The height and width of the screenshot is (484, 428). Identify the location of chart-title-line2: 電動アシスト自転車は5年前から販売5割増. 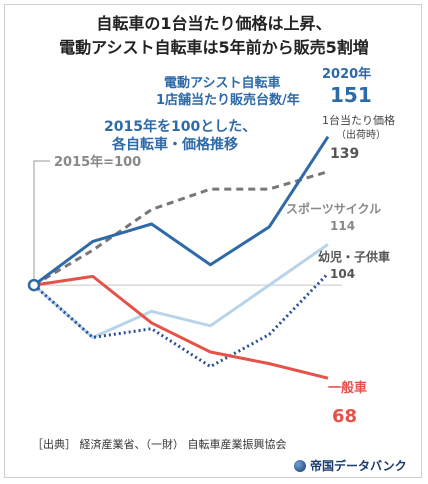
(214, 47).